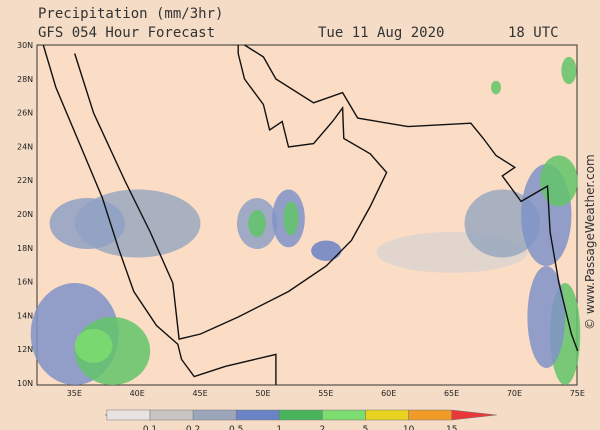 This screenshot has height=430, width=600. Describe the element at coordinates (199, 393) in the screenshot. I see `lon-label: 45E` at that location.